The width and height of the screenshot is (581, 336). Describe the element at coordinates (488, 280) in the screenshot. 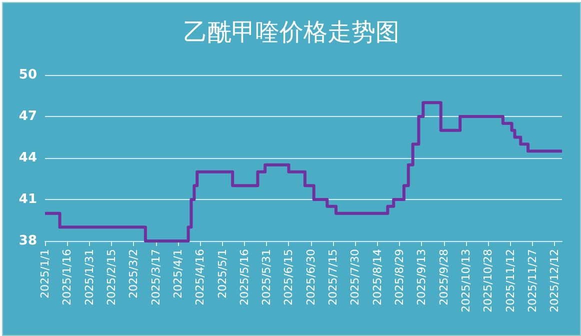

I see `x-tick-label: 2025/10/28` at that location.